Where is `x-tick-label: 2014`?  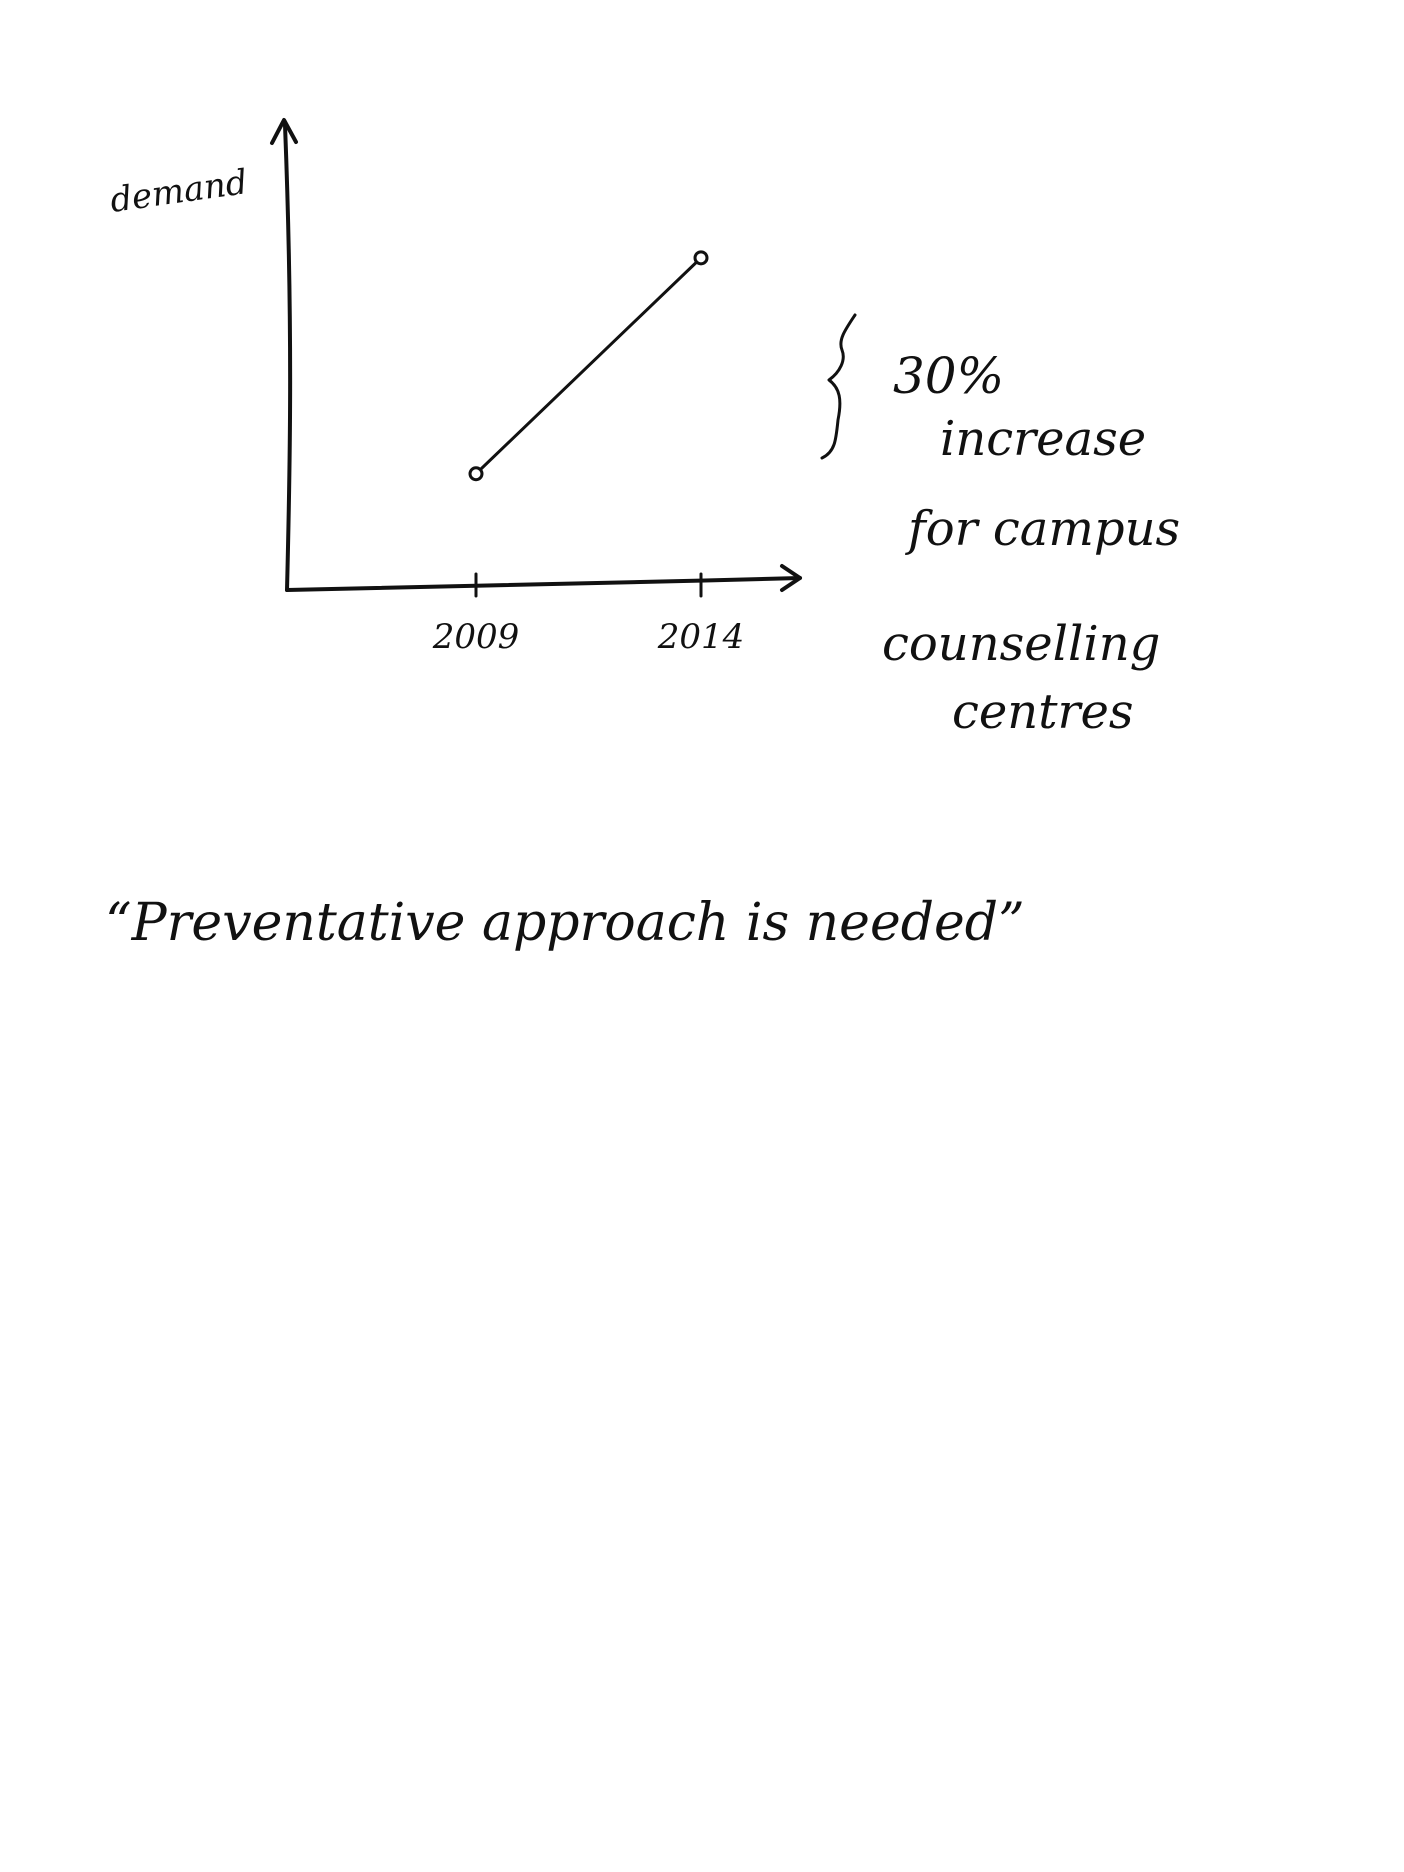
x-tick-label: 2014 is located at coordinates (701, 637).